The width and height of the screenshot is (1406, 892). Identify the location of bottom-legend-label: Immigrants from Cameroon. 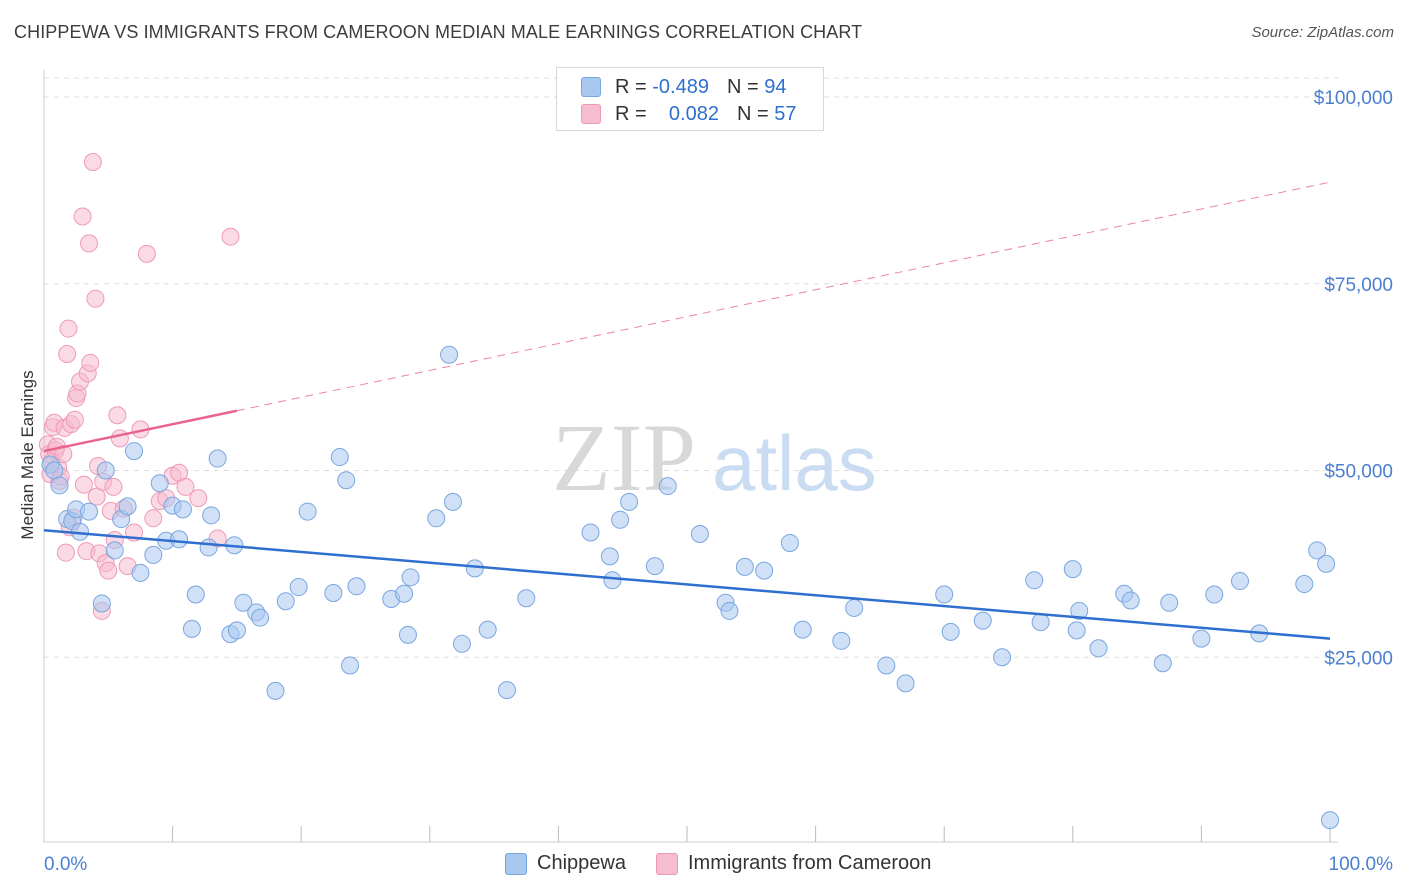
(810, 863).